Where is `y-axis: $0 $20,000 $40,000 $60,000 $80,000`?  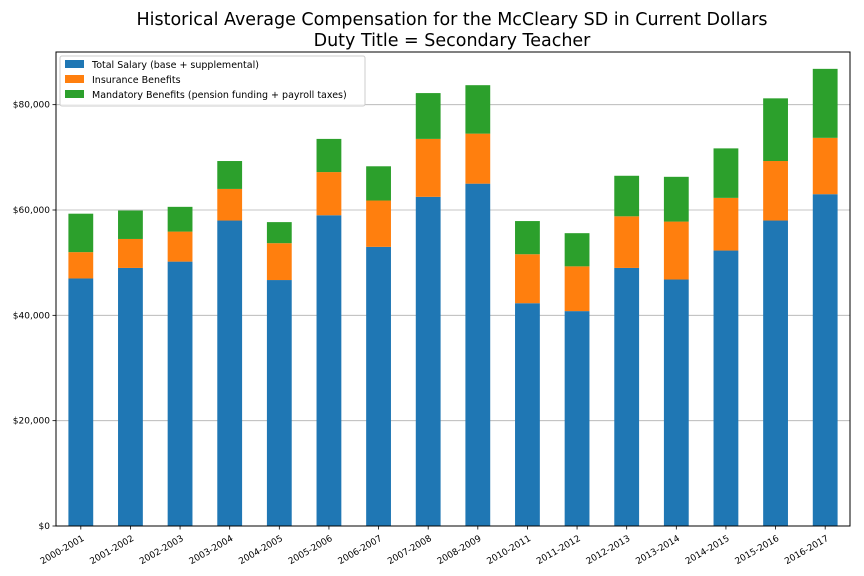 y-axis: $0 $20,000 $40,000 $60,000 $80,000 is located at coordinates (34, 316).